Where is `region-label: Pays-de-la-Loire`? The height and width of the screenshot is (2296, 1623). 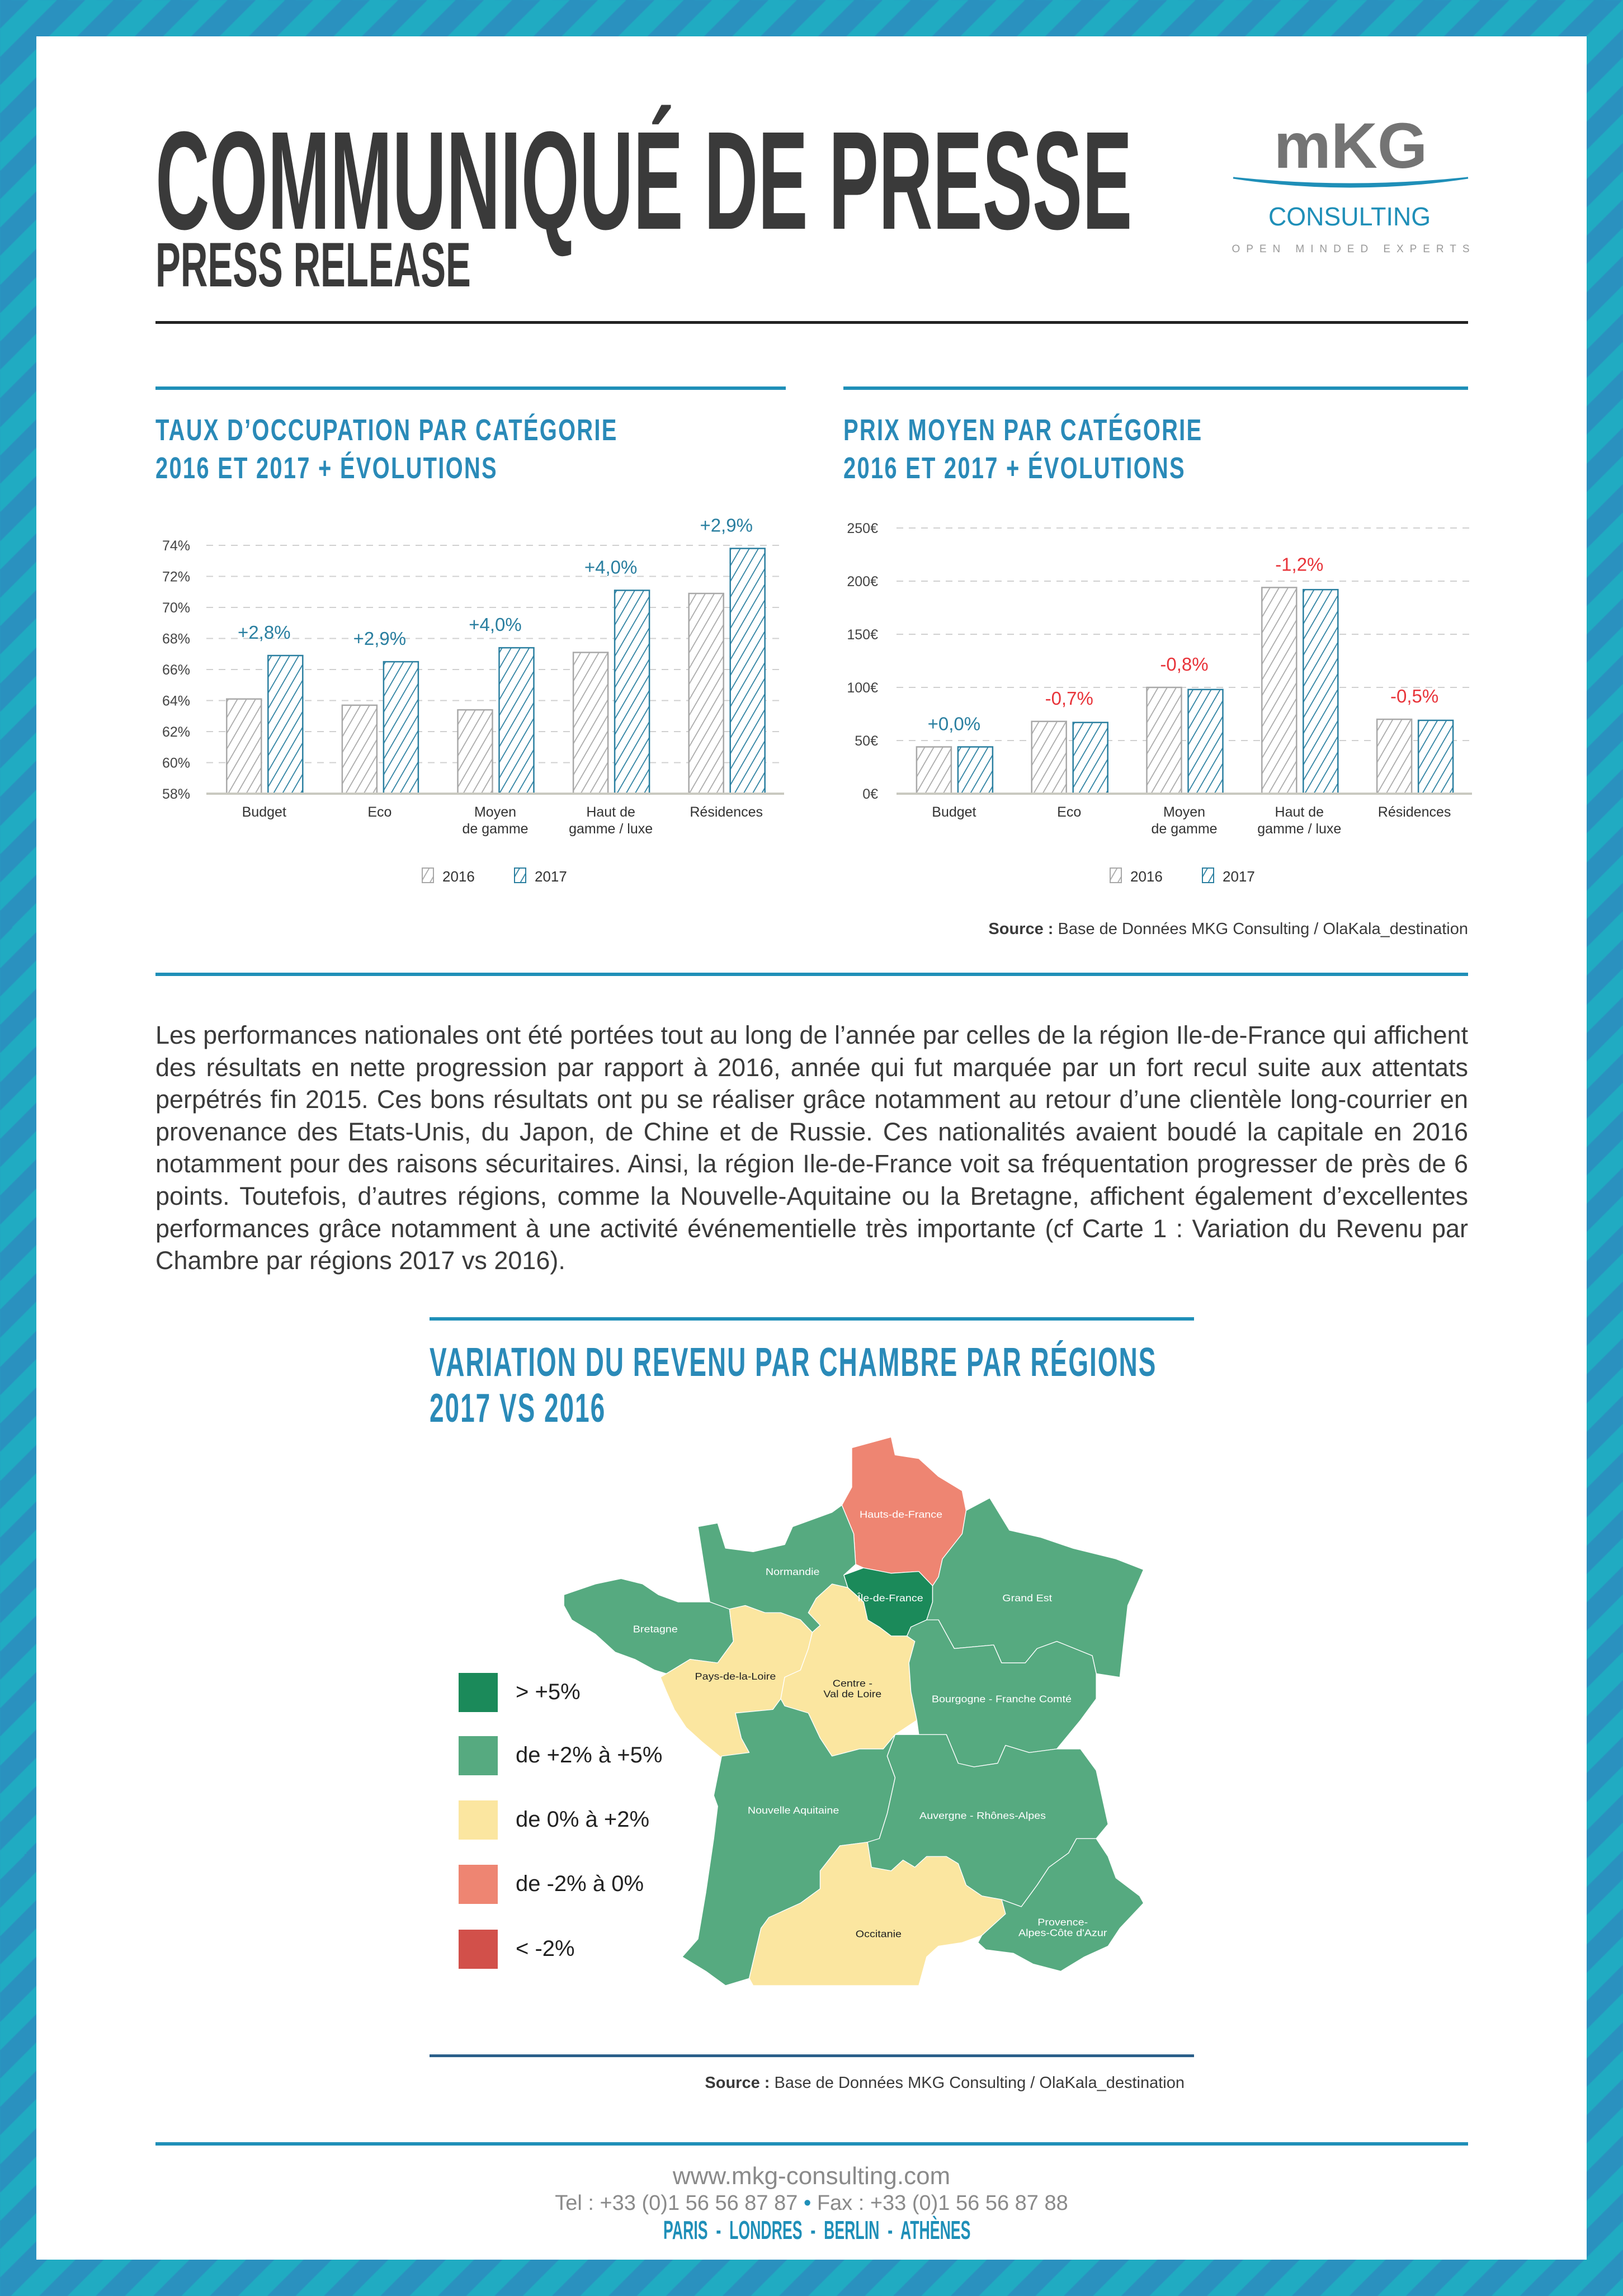
region-label: Pays-de-la-Loire is located at coordinates (735, 1676).